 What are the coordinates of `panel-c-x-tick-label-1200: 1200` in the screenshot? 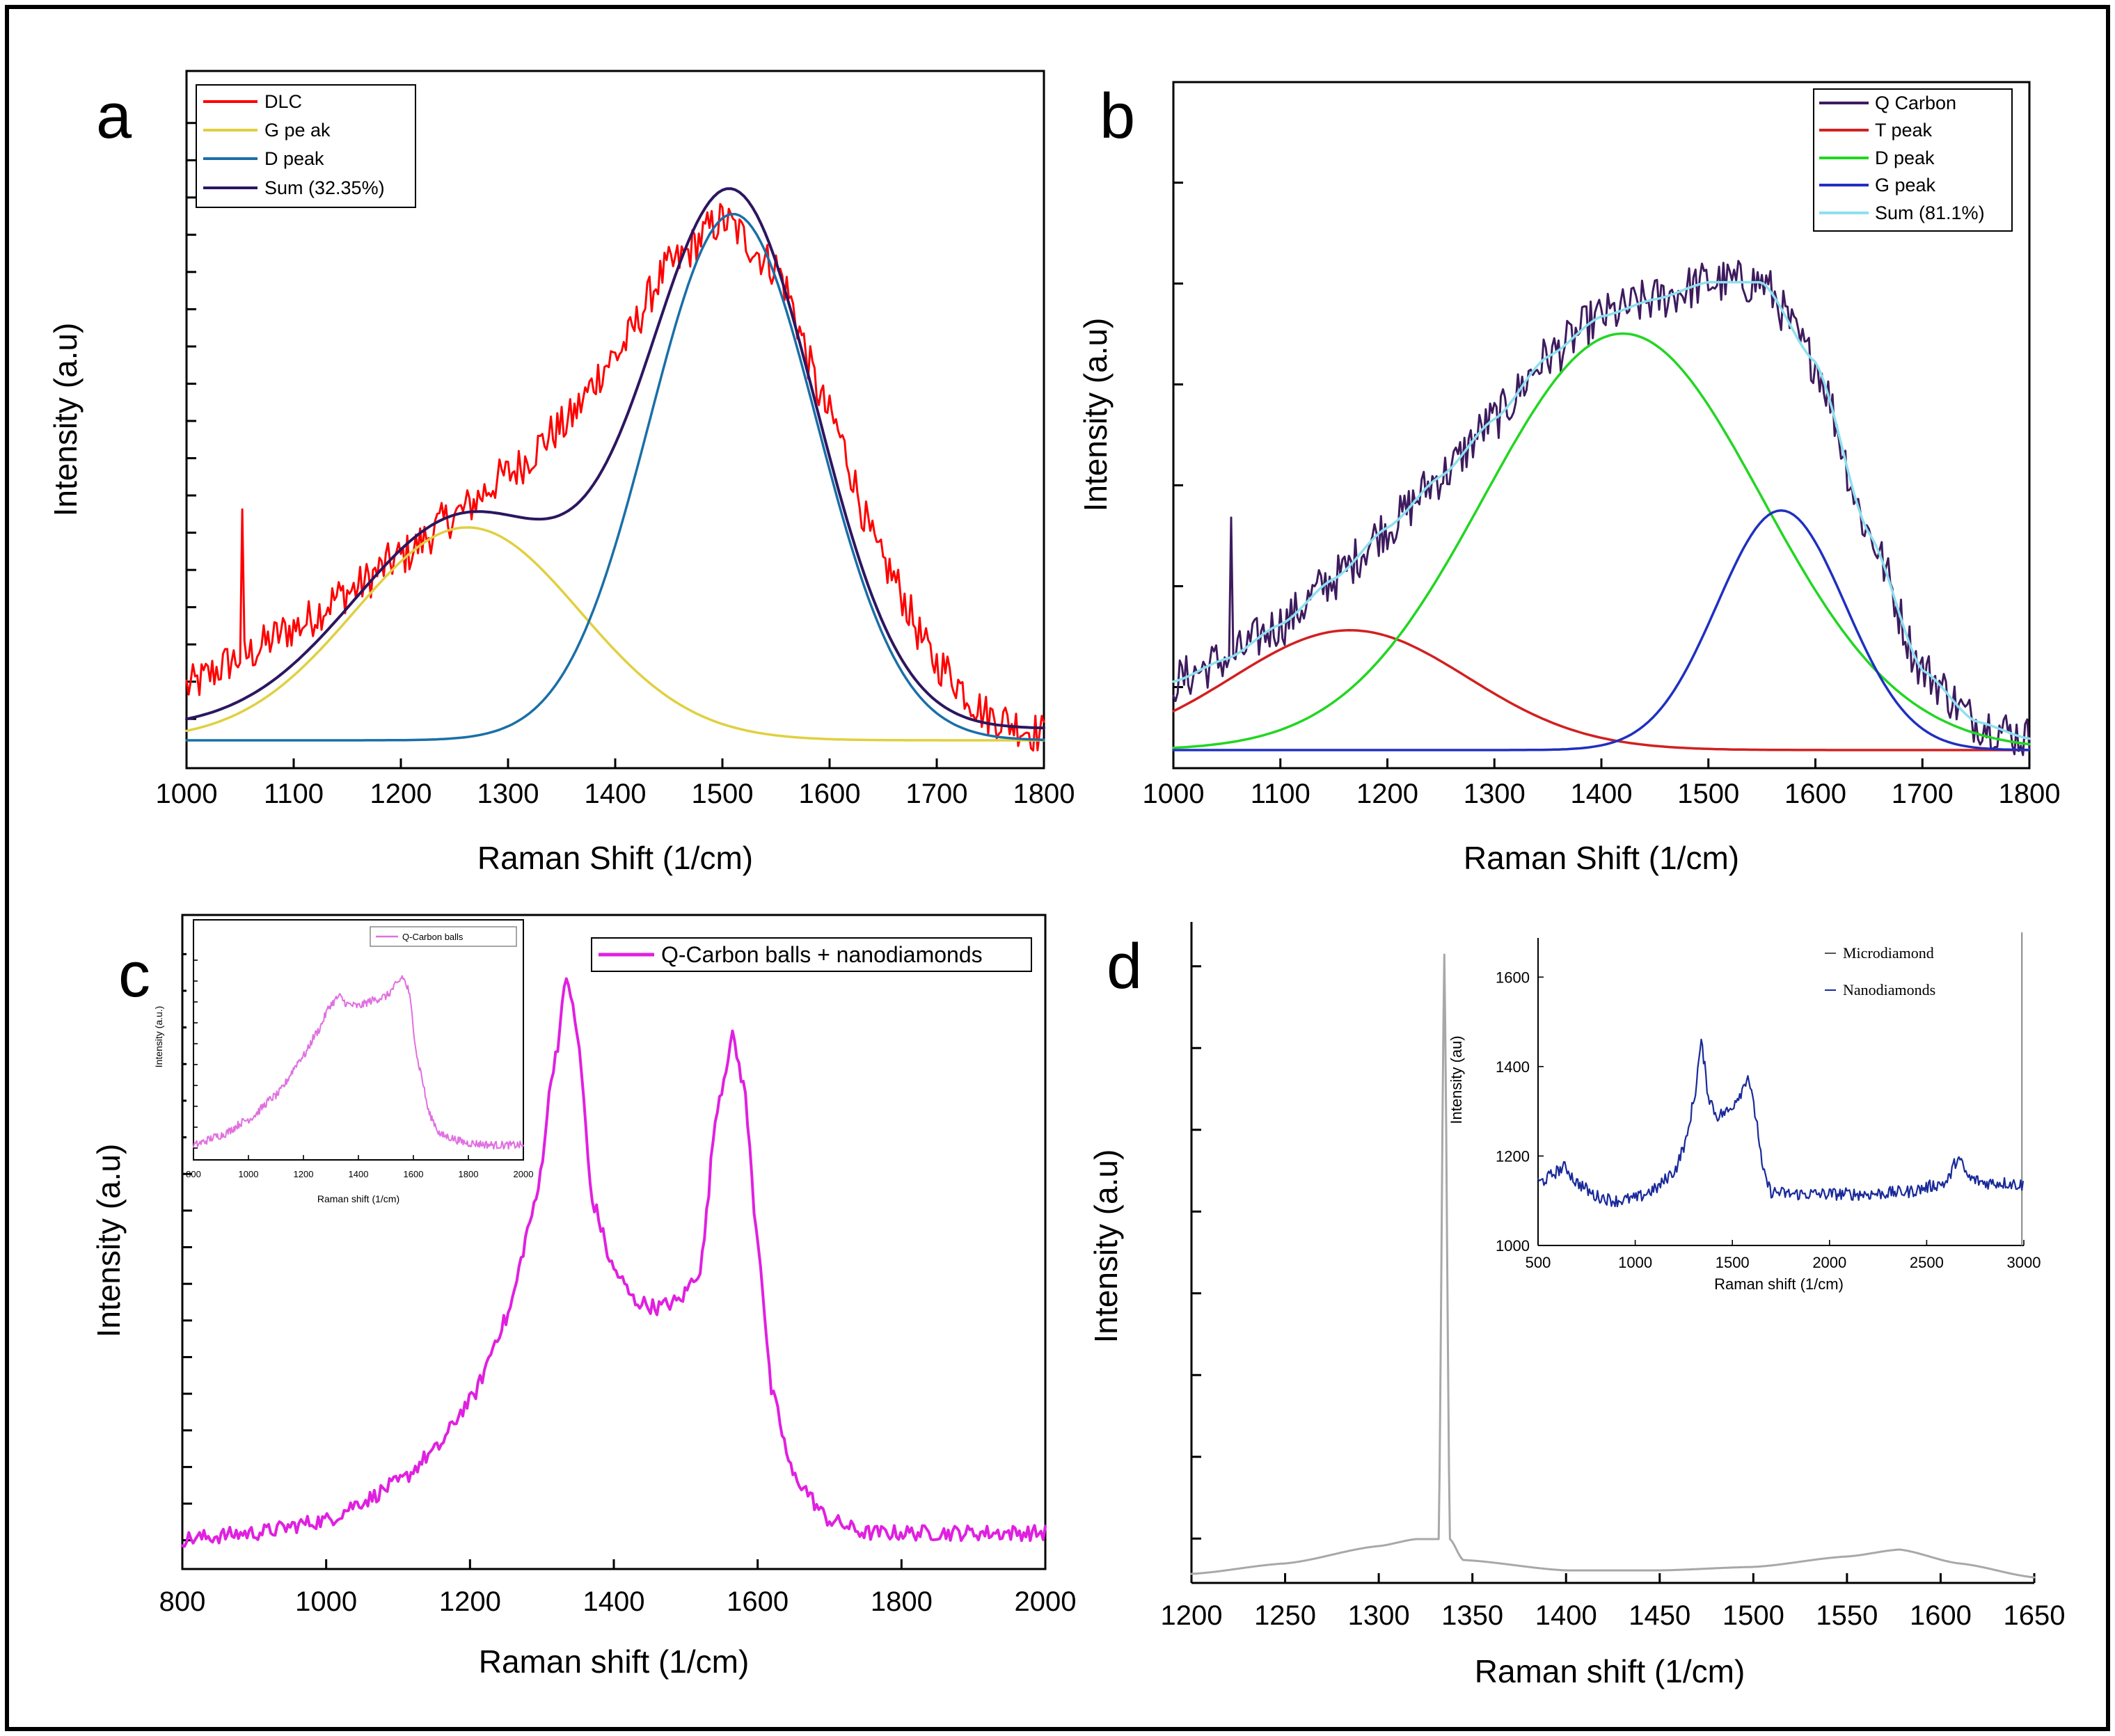 It's located at (470, 1601).